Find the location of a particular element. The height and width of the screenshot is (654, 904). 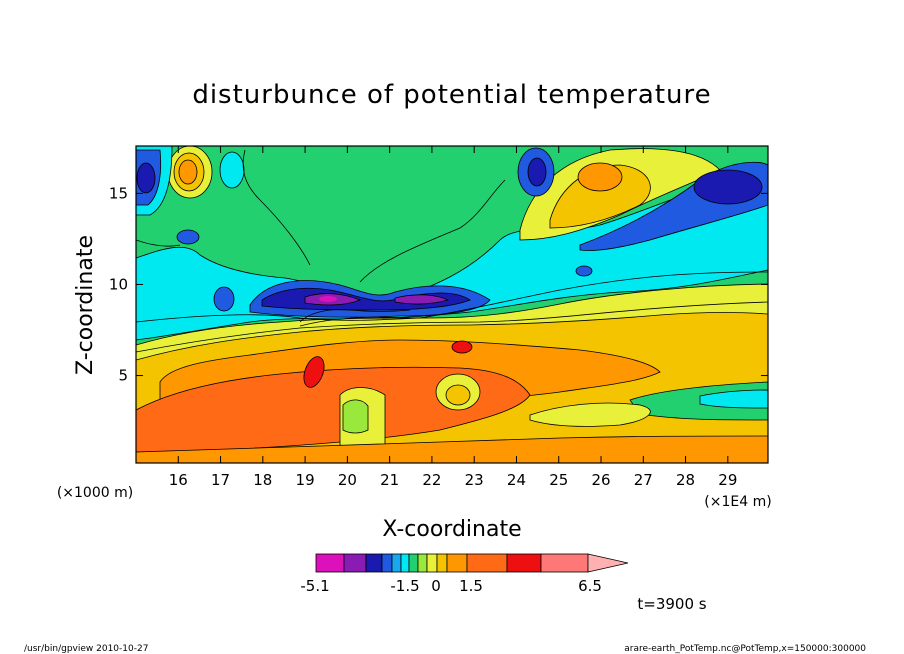

time-label: t=3900 s is located at coordinates (671, 604).